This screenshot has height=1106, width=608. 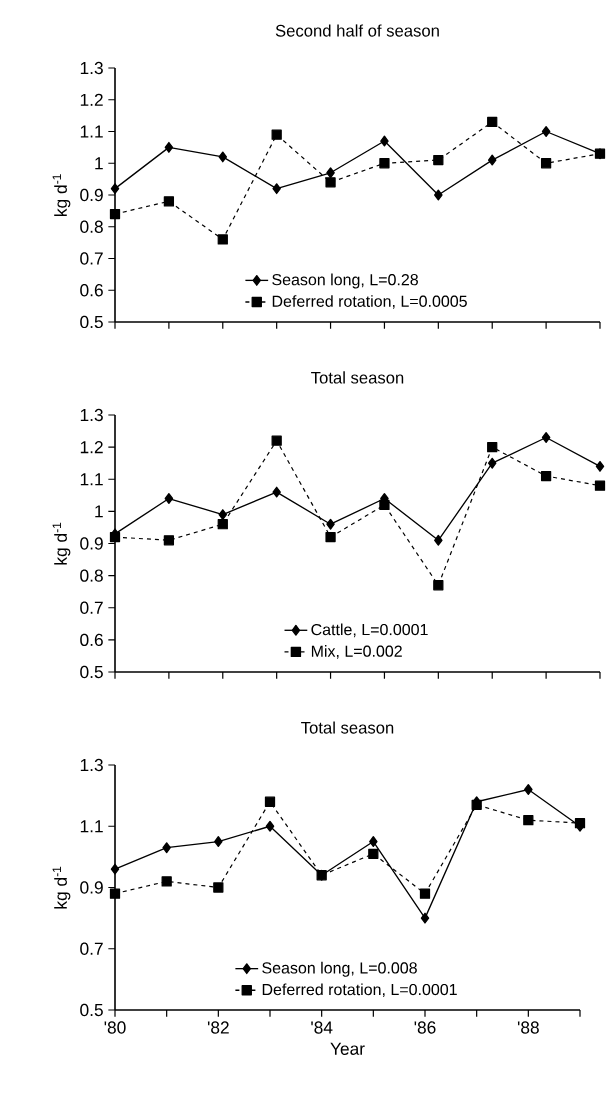 I want to click on x-tick-label: '80, so click(x=115, y=1027).